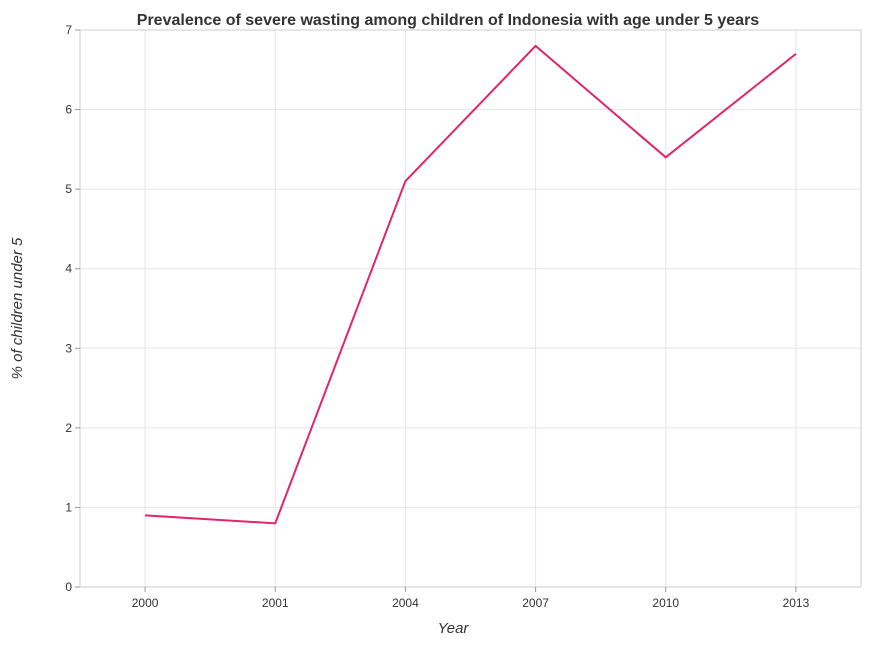  I want to click on y-tick-label: 1, so click(68, 507).